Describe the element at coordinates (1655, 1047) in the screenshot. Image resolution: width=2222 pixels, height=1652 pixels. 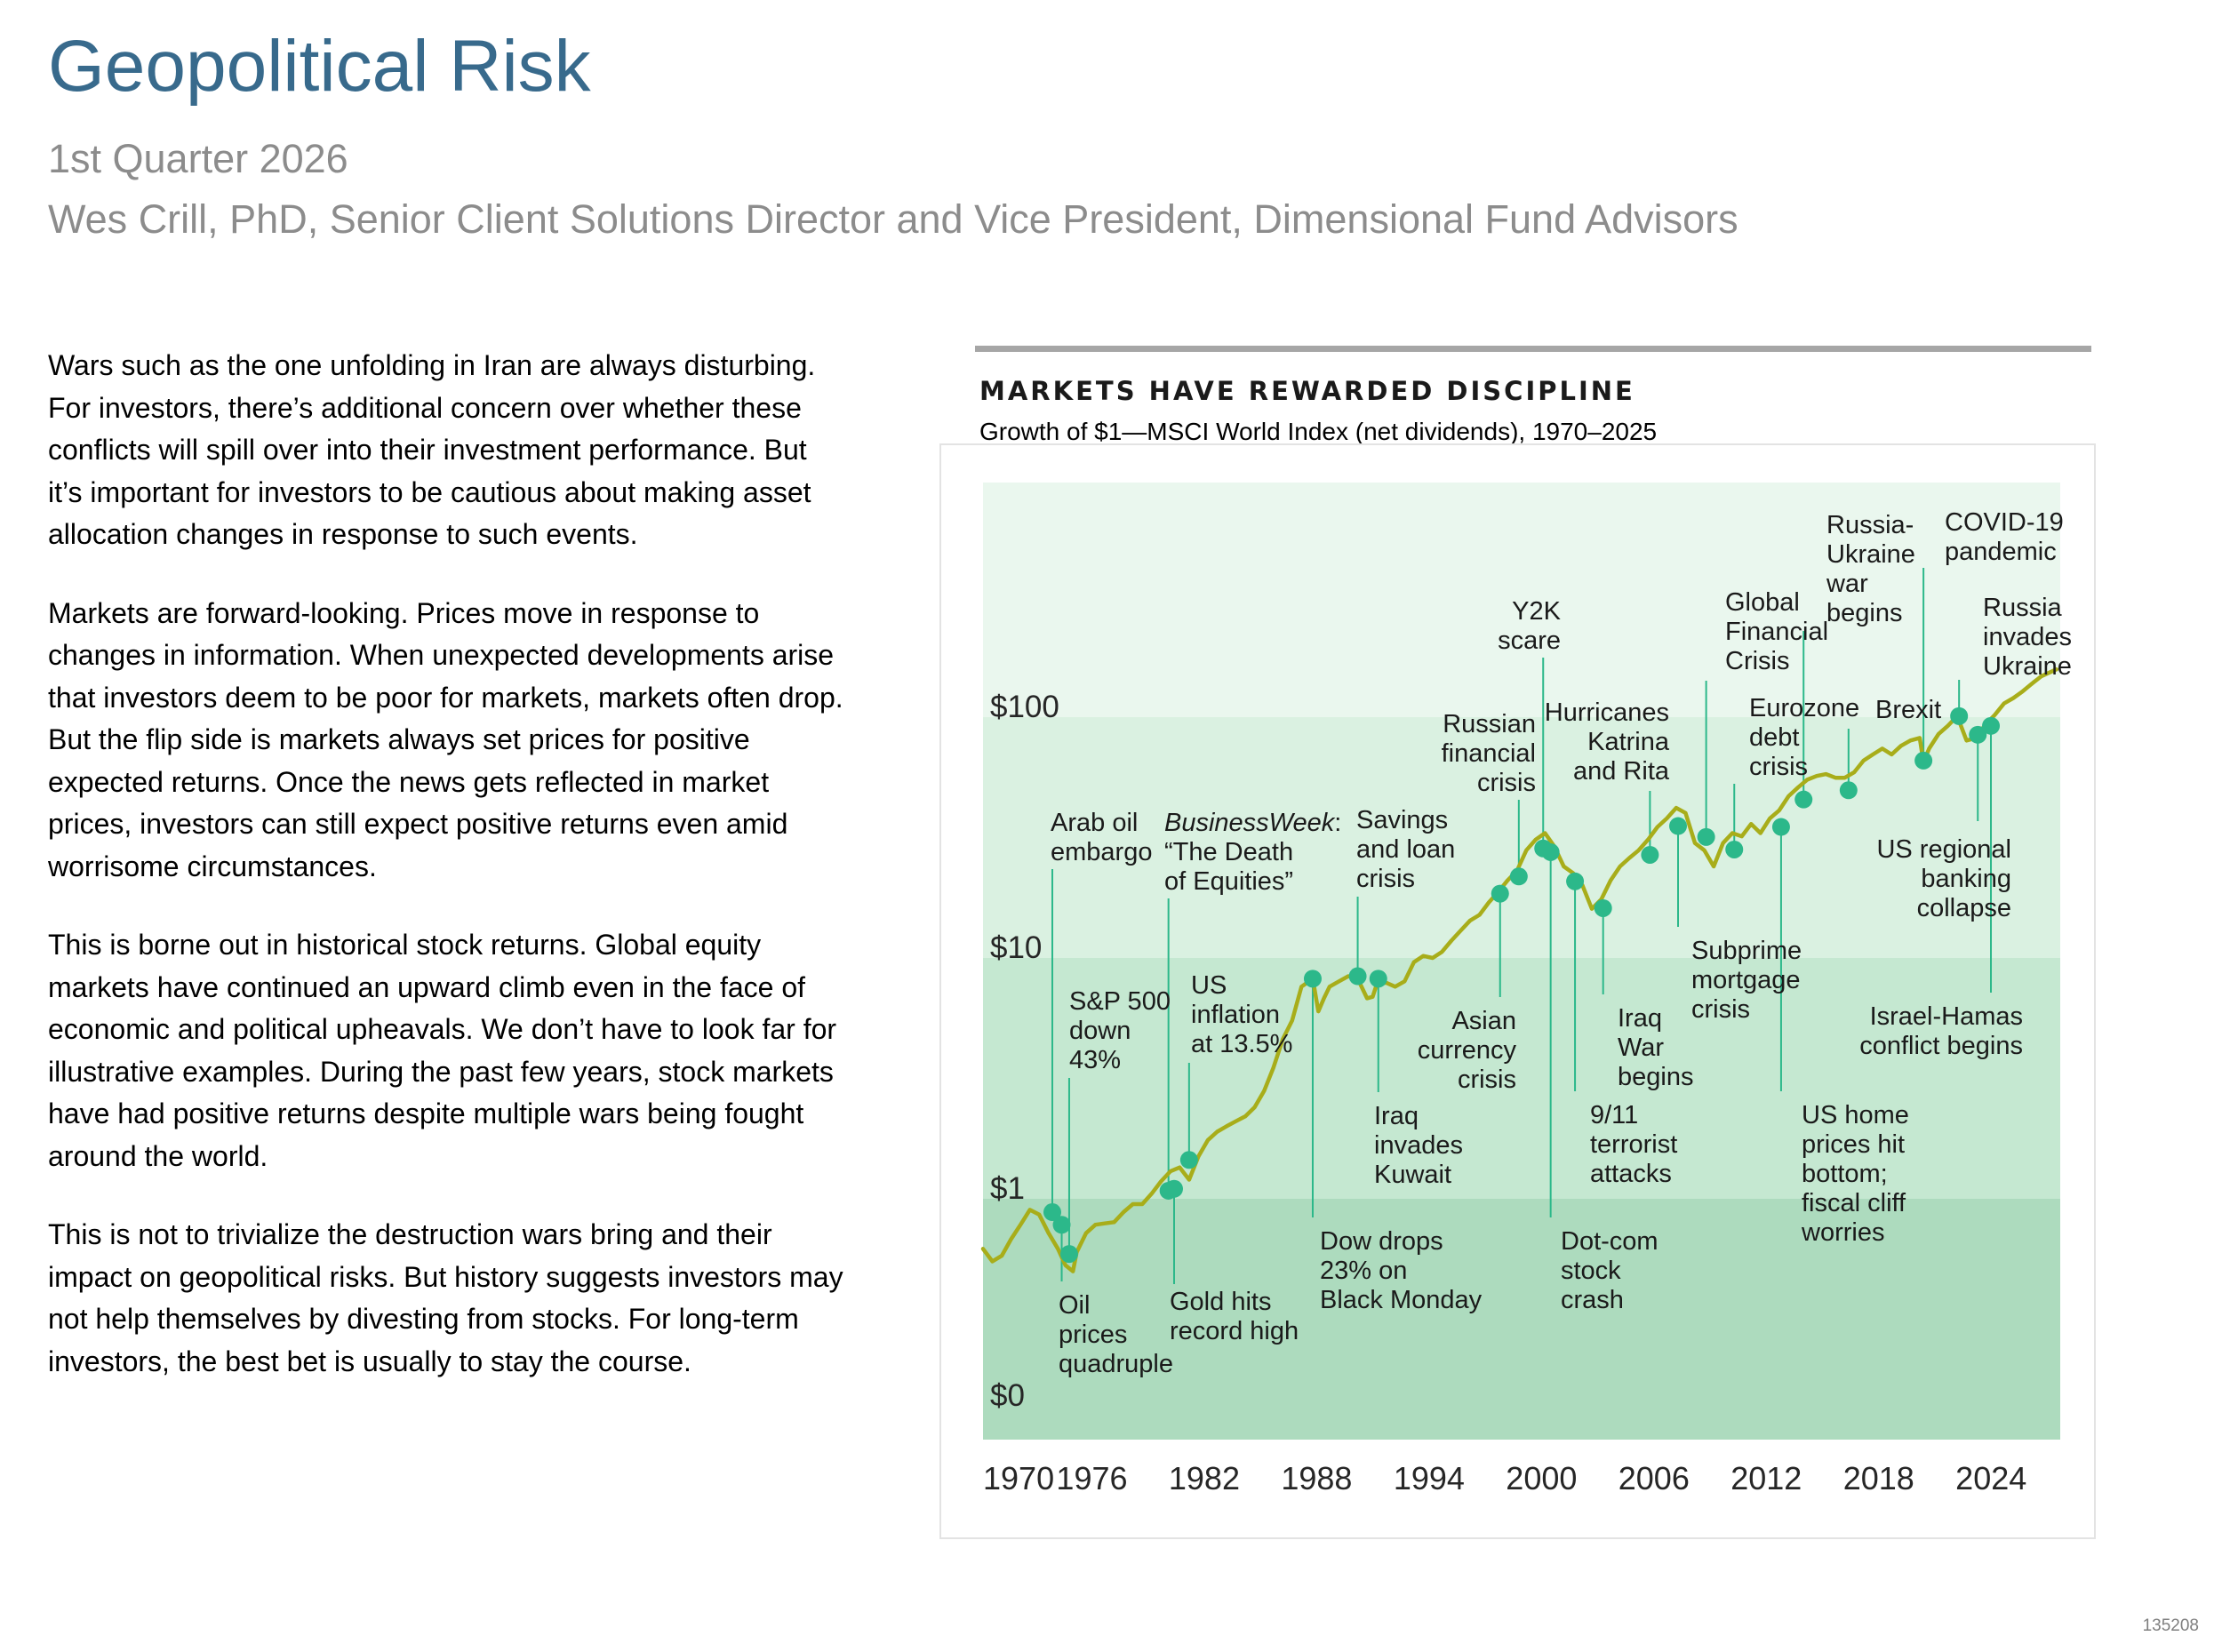
I see `event-label: Iraq War begins` at that location.